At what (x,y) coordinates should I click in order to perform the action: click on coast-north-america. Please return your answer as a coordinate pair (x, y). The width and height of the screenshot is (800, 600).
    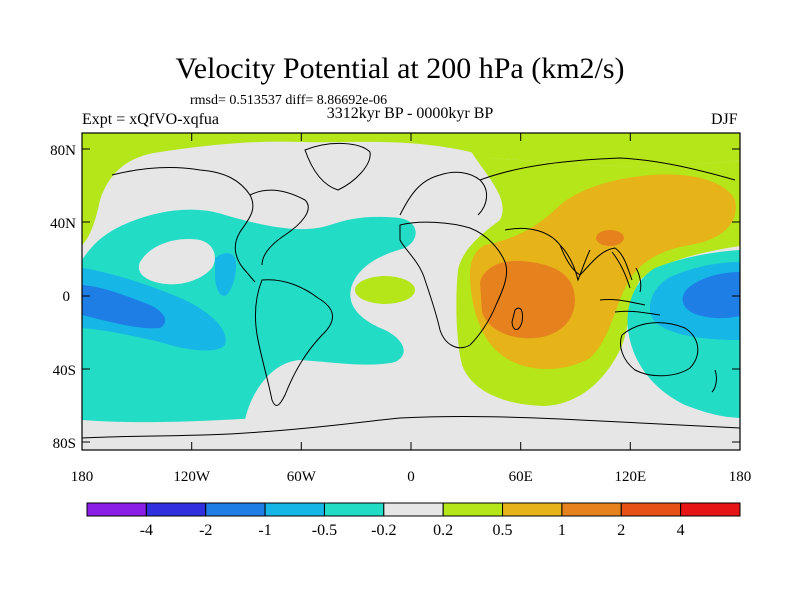
    Looking at the image, I should click on (183, 225).